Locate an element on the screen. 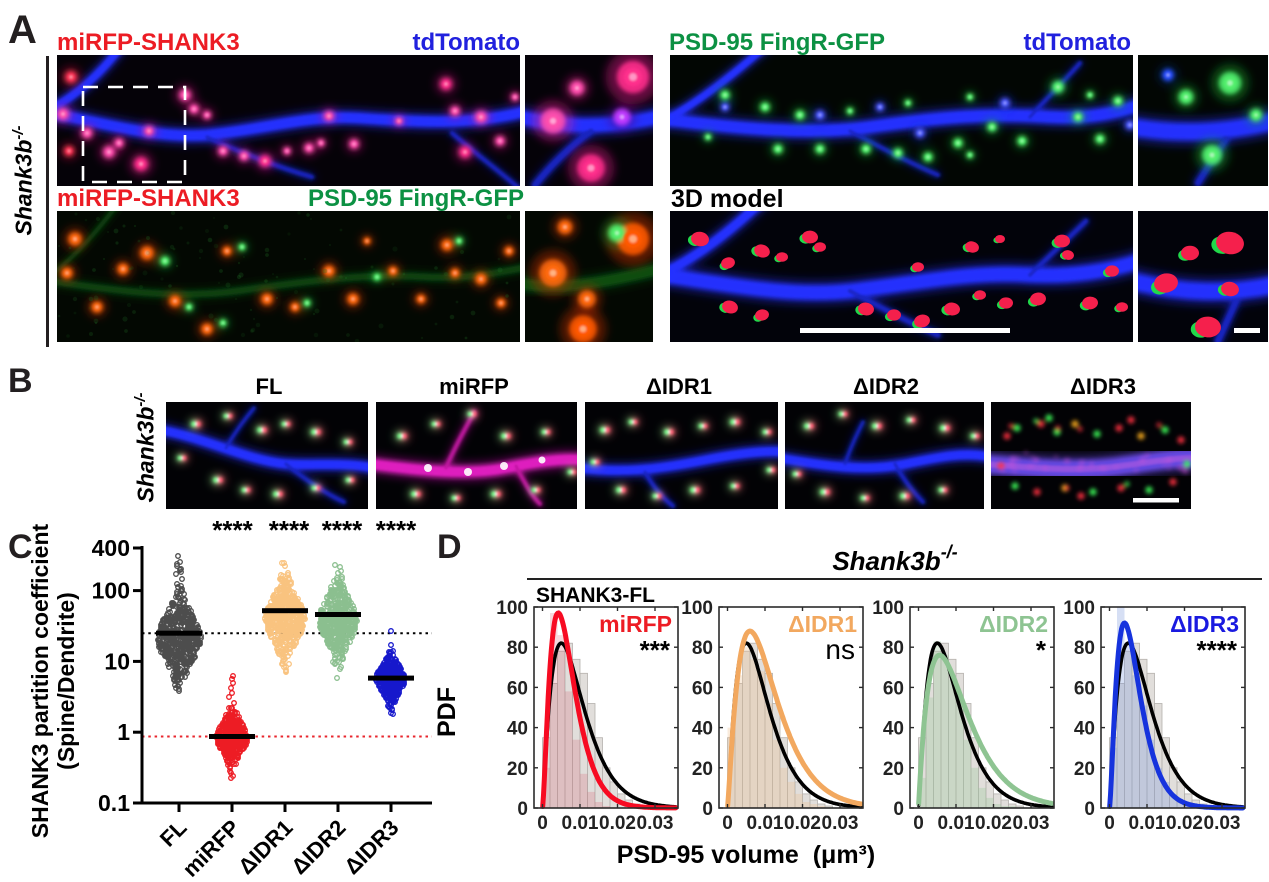 The width and height of the screenshot is (1269, 882). svg-text: FL is located at coordinates (173, 833).